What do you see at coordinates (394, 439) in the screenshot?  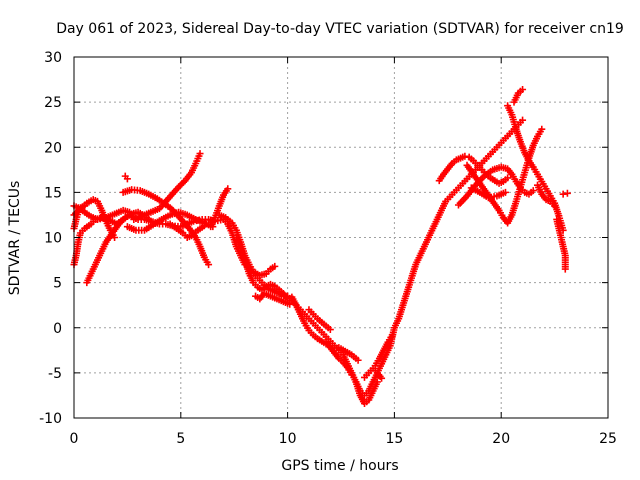 I see `x-tick-label: 15` at bounding box center [394, 439].